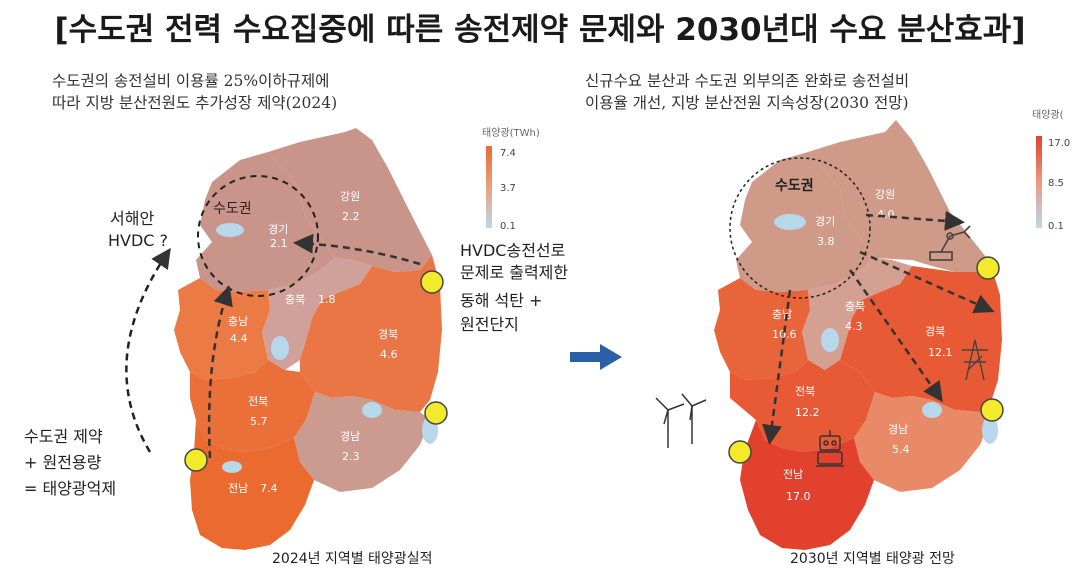  I want to click on arrow-east-hvdc, so click(357, 249).